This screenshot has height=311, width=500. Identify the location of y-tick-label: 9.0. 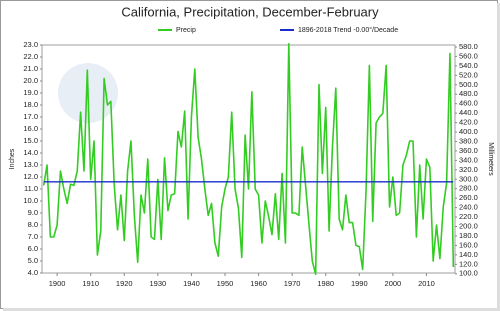
(33, 212).